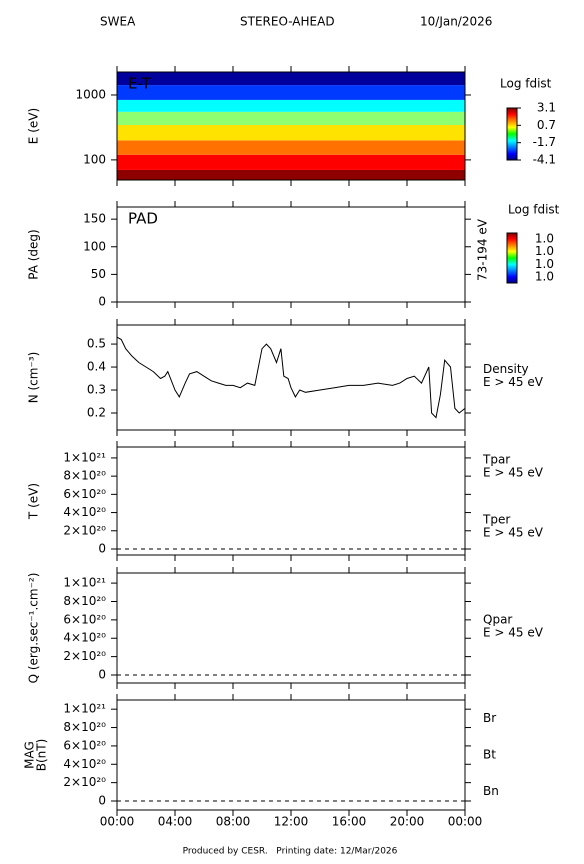 This screenshot has height=864, width=584. I want to click on x-tick-label: 16:00, so click(349, 822).